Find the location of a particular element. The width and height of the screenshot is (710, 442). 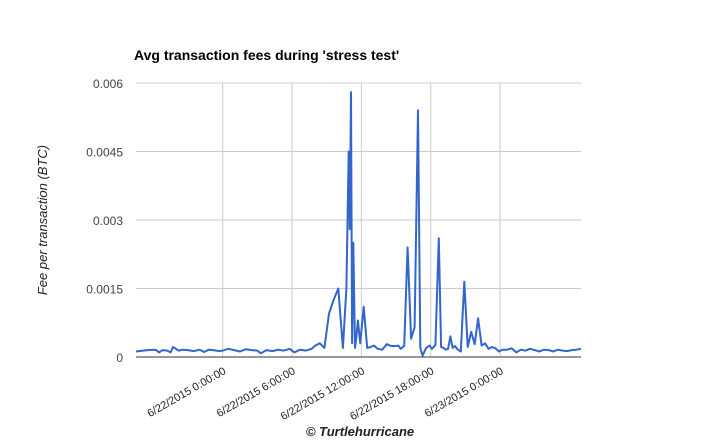

y-tick-labels: 0 0.0015 0.003 0.0045 0.006 is located at coordinates (104, 221).